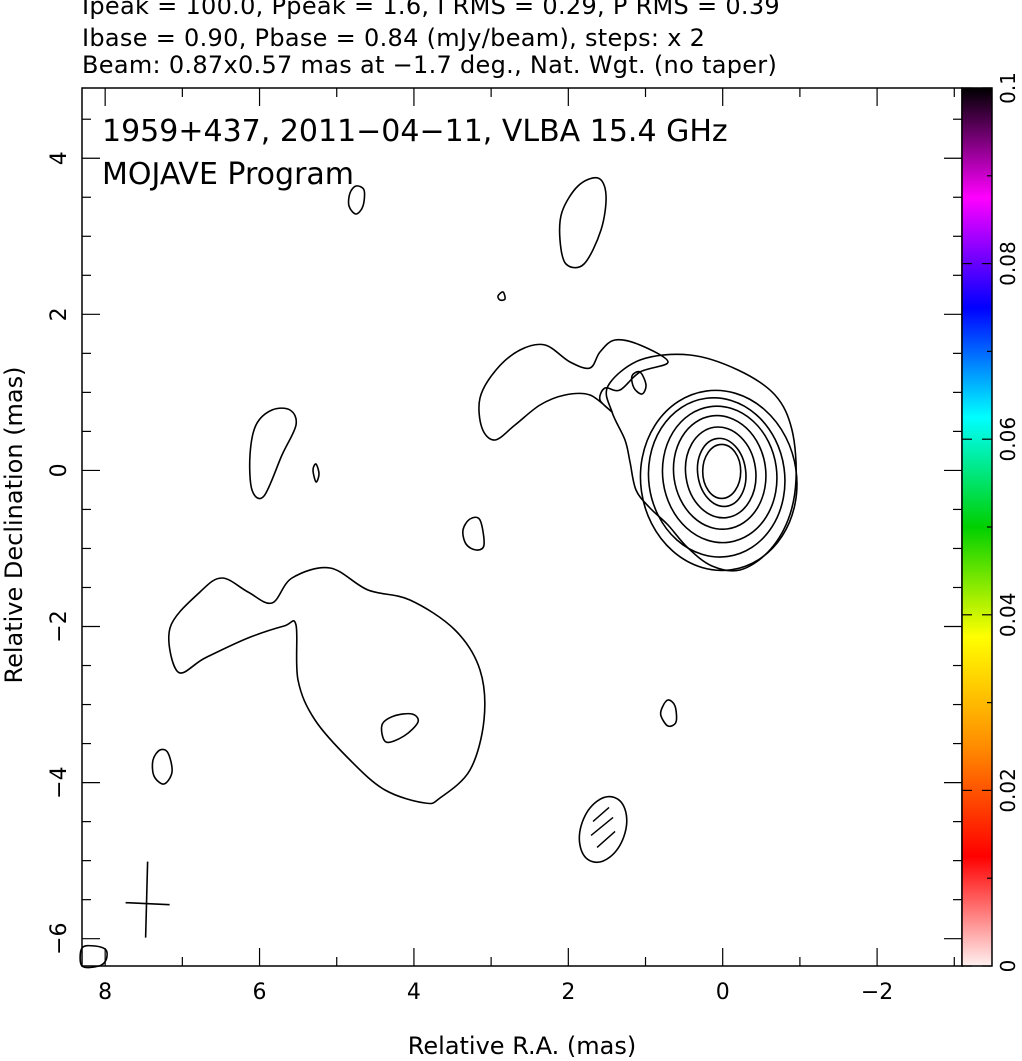  What do you see at coordinates (1008, 263) in the screenshot?
I see `colorbar-tick-label: 0.08` at bounding box center [1008, 263].